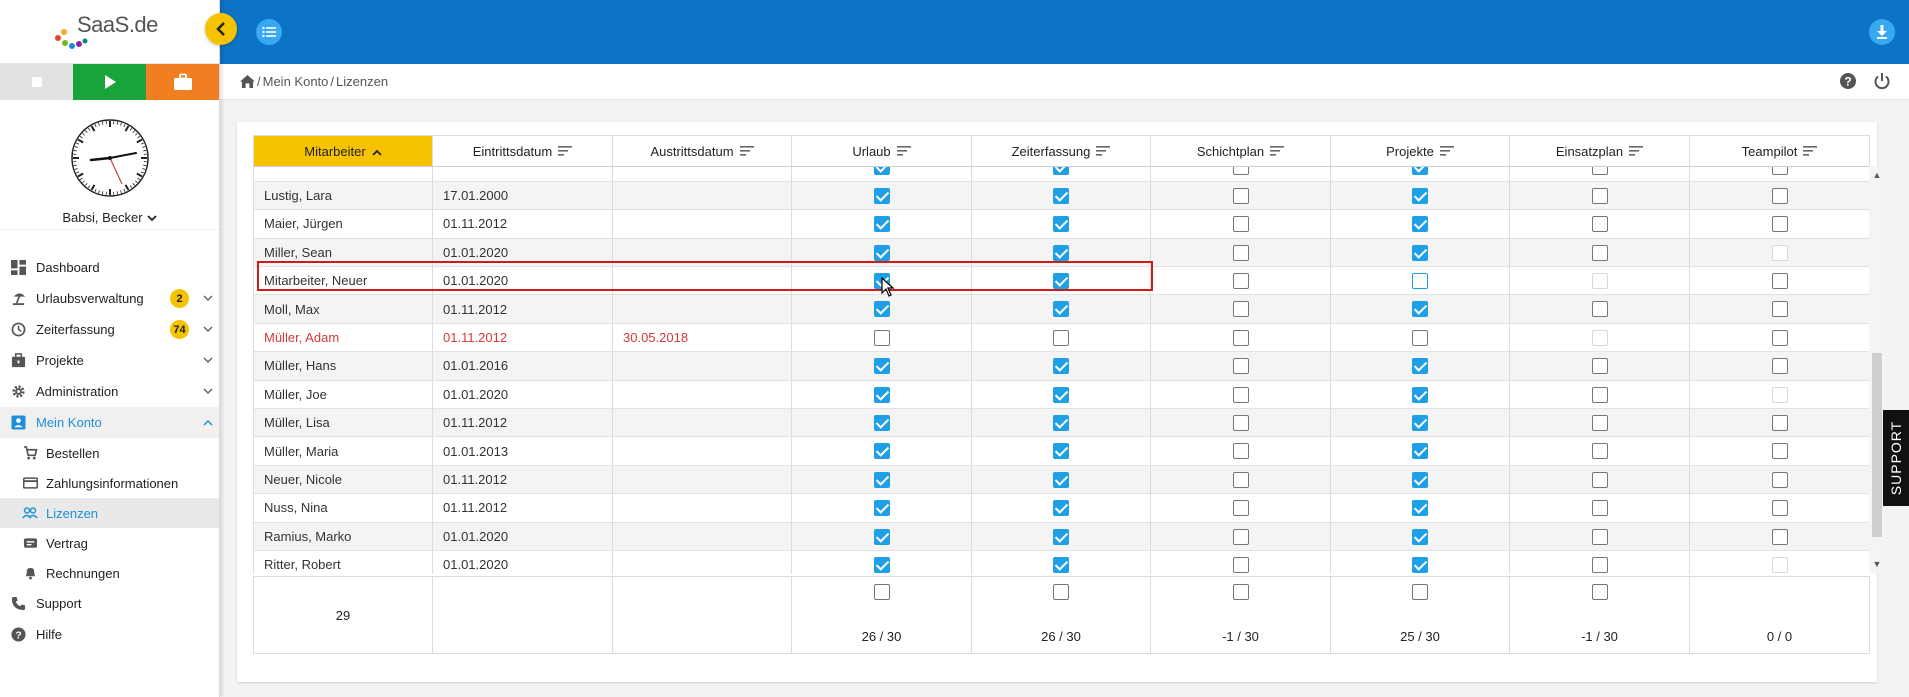 The image size is (1909, 697). I want to click on logo: SaaS.de, so click(109, 32).